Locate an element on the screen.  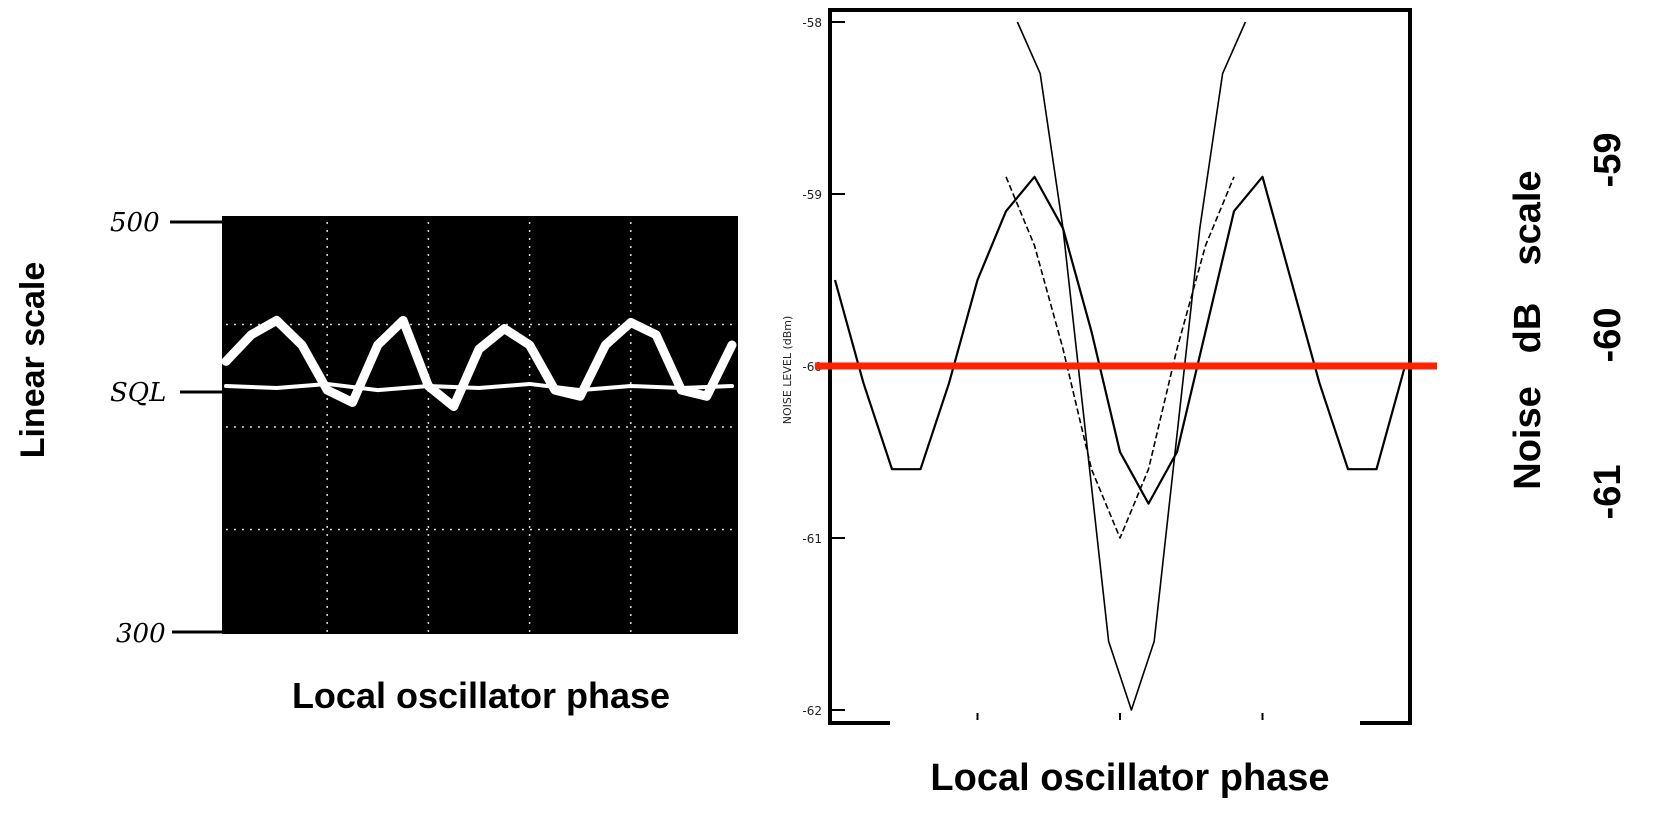
right-series-measured-noise is located at coordinates (1120, 340).